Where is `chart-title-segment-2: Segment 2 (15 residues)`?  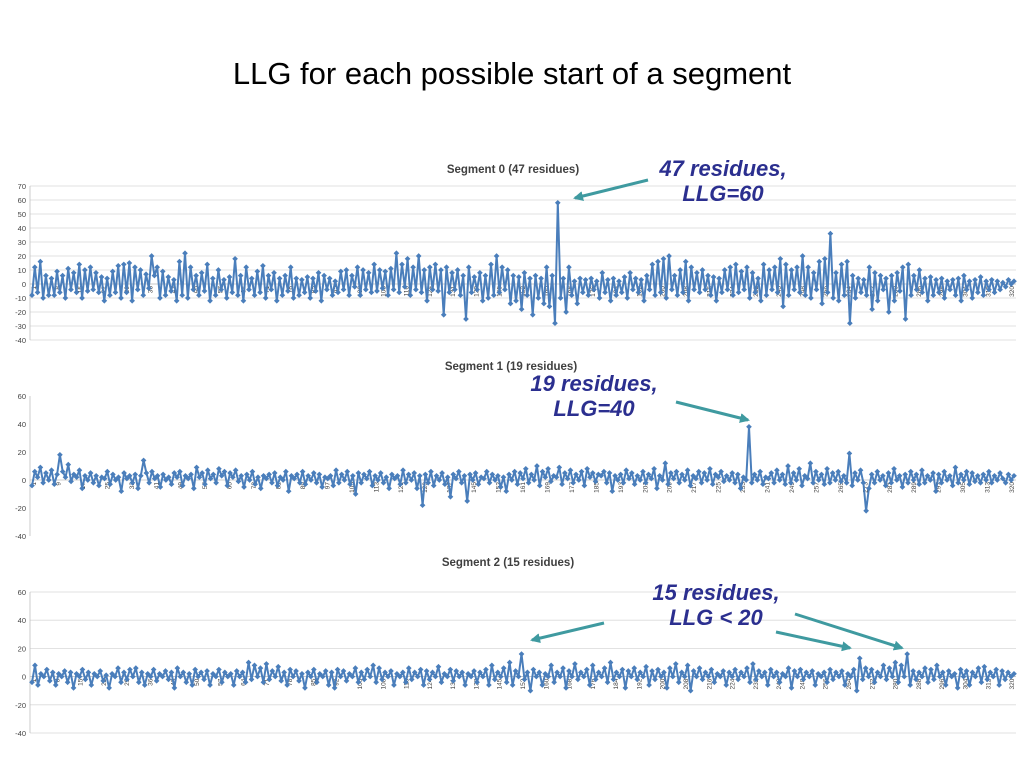
chart-title-segment-2: Segment 2 (15 residues) is located at coordinates (508, 563).